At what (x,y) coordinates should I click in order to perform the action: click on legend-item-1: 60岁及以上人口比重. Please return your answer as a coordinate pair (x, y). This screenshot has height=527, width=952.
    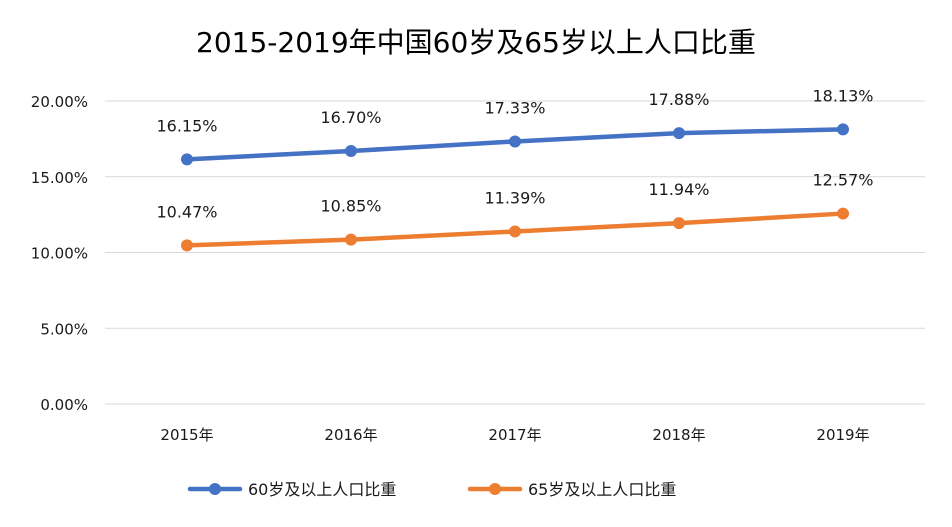
    Looking at the image, I should click on (291, 489).